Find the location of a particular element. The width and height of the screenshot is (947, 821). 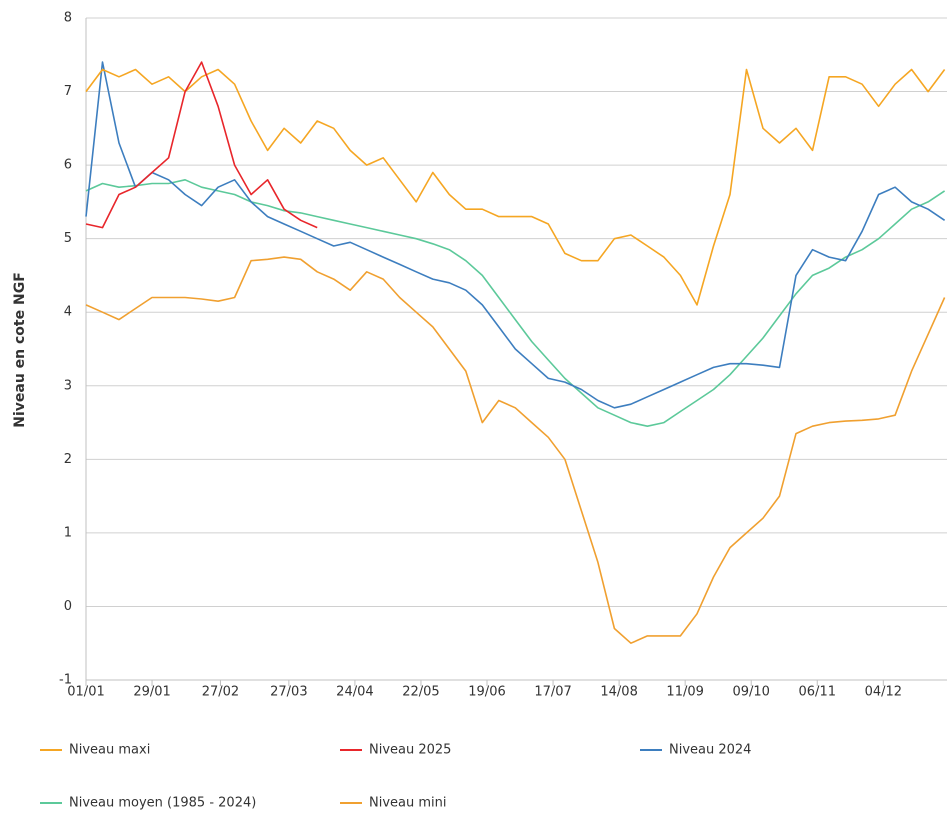

x-tick-label: 24/04 is located at coordinates (354, 692).